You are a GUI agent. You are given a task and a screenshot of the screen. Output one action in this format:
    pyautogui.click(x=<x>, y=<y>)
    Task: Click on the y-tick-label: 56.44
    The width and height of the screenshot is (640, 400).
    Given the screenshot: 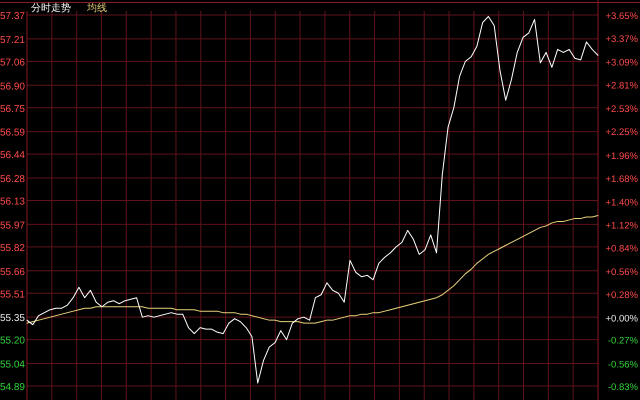 What is the action you would take?
    pyautogui.click(x=13, y=156)
    